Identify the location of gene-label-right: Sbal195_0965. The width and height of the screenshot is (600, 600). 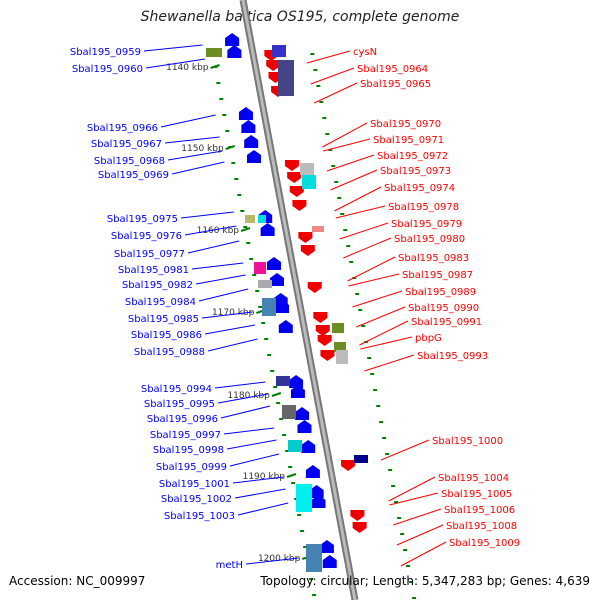
(395, 84).